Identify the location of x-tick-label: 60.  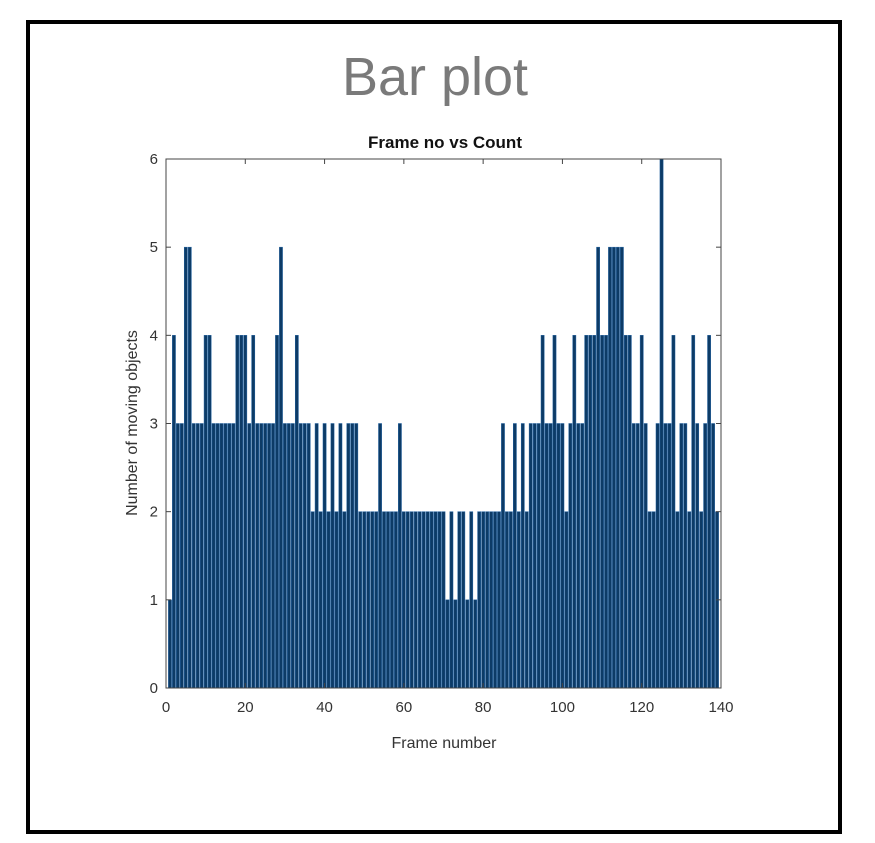
(404, 707).